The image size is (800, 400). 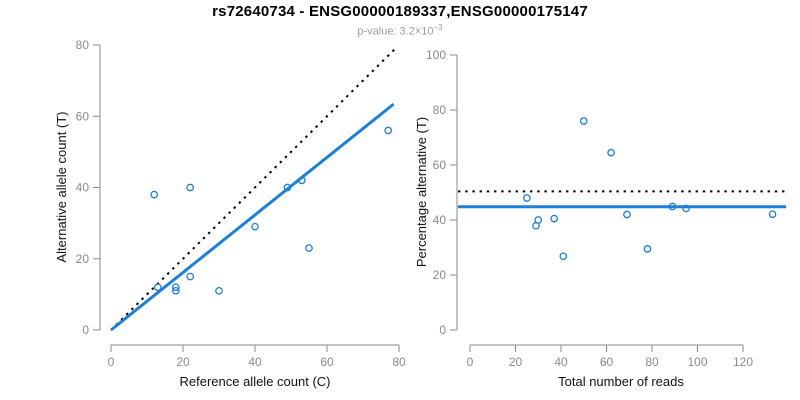 I want to click on x-tick-label: 100, so click(x=697, y=362).